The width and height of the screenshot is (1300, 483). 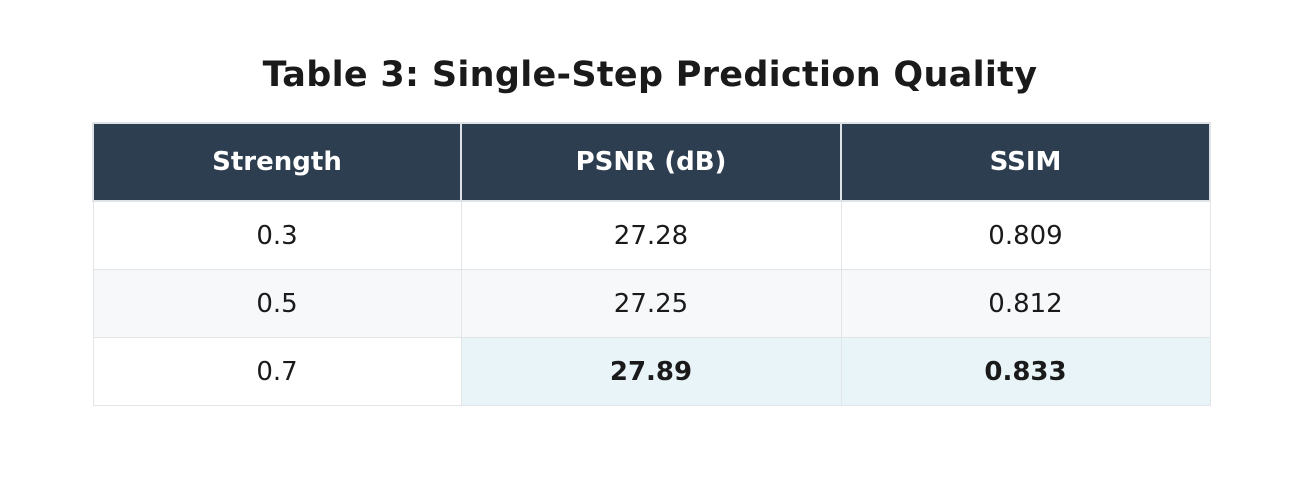 I want to click on table-row: 0.3 27.28 0.809, so click(x=651, y=235).